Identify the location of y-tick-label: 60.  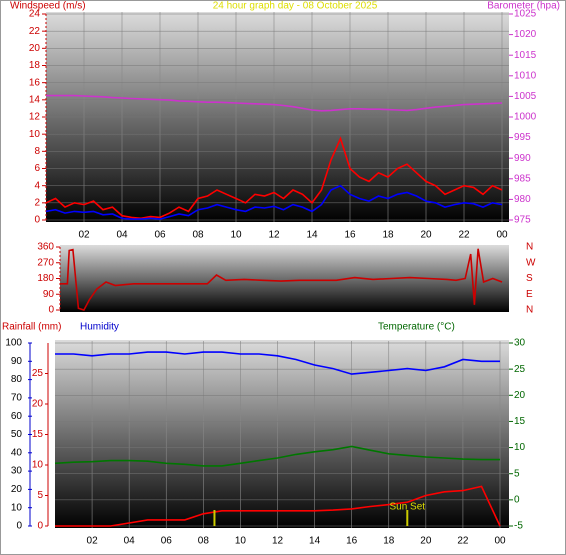
(17, 416).